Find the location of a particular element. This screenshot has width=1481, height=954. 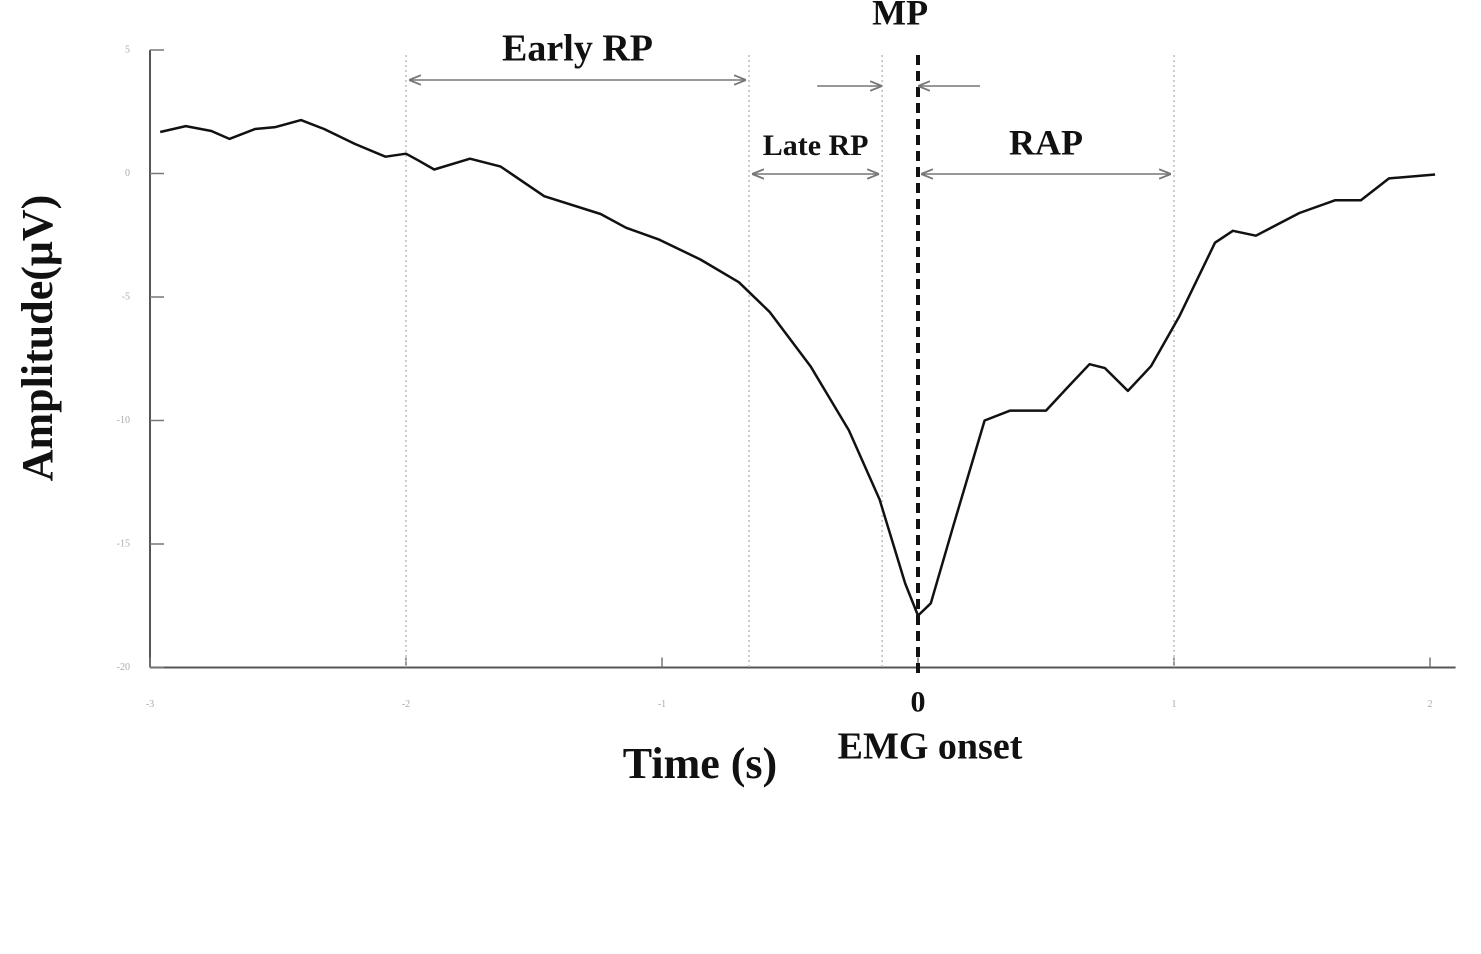

annotation-label: MP is located at coordinates (900, 16).